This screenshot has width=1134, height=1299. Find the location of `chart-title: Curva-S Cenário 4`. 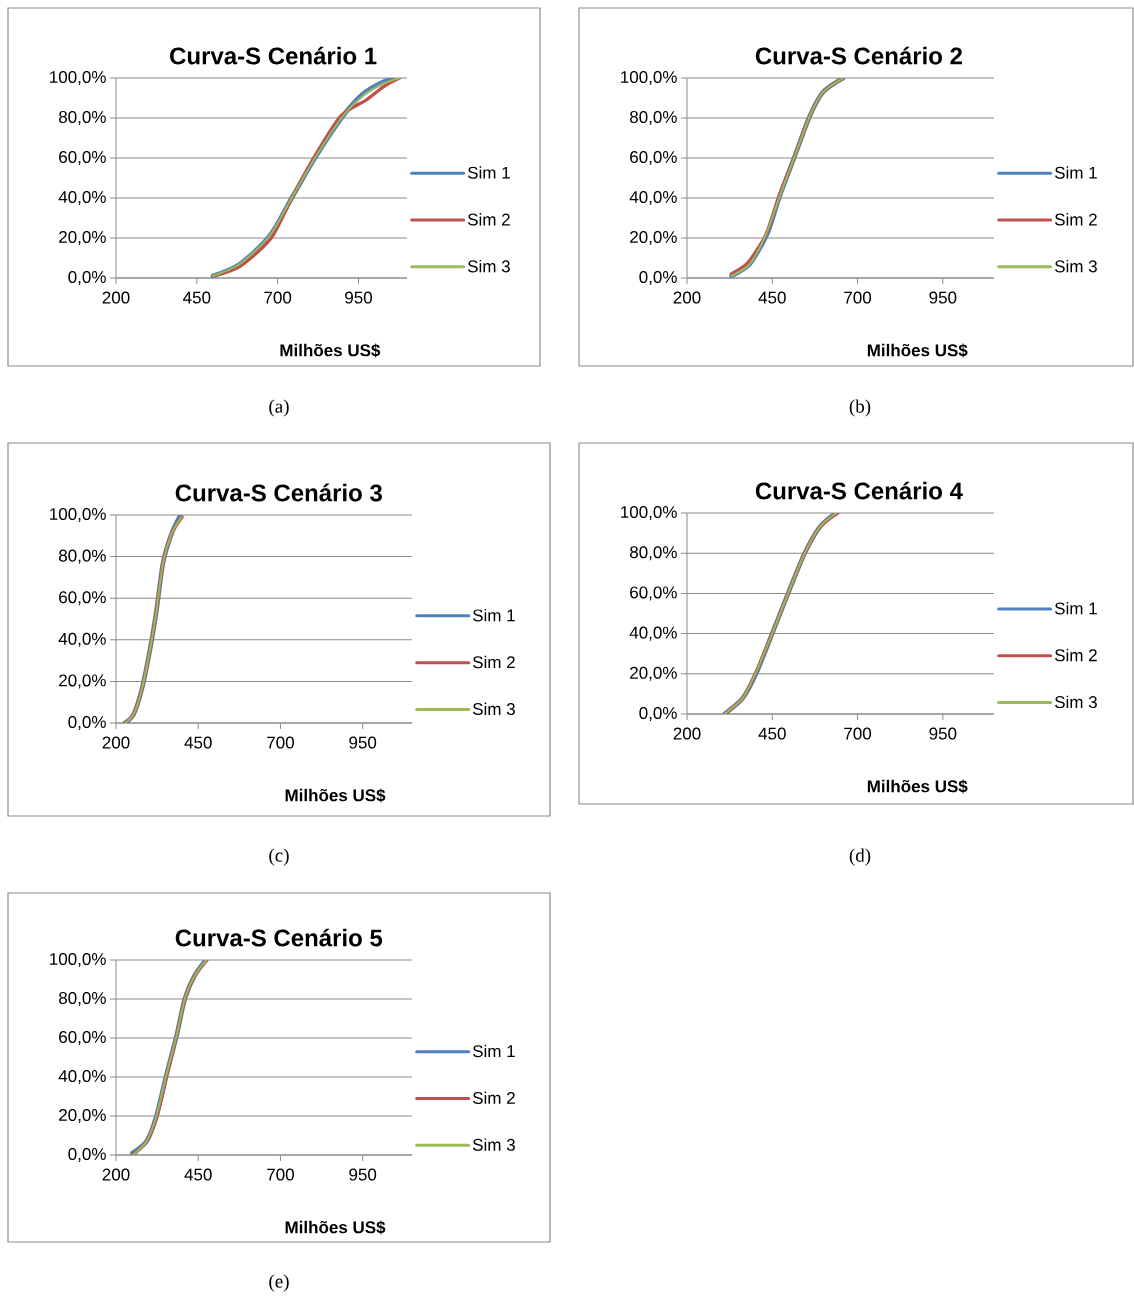

chart-title: Curva-S Cenário 4 is located at coordinates (859, 490).